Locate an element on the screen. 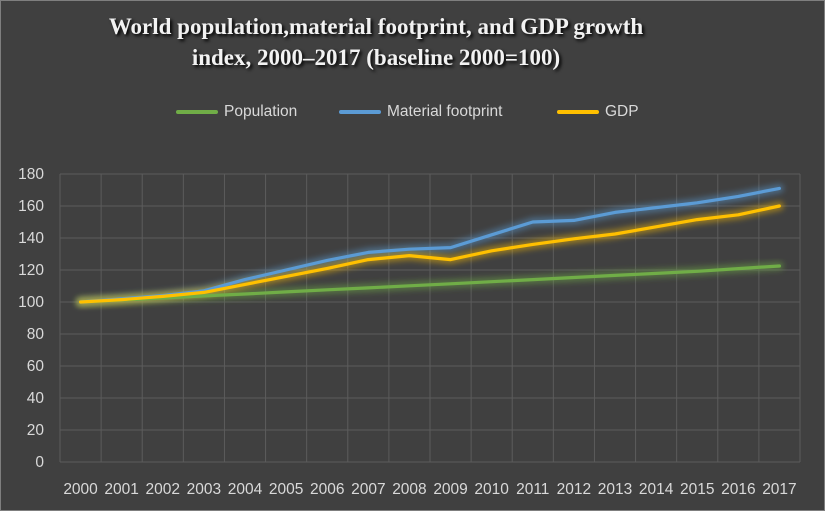 The height and width of the screenshot is (511, 825). x-tick-label: 2005 is located at coordinates (286, 489).